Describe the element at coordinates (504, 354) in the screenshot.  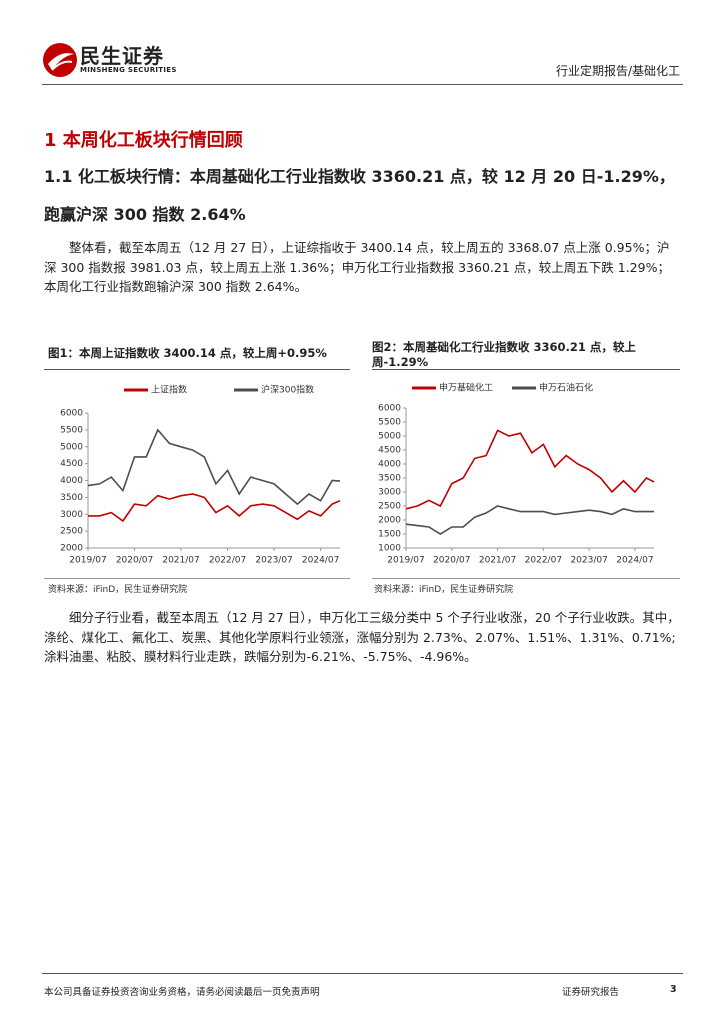
I see `figure-caption: 图2：本周基础化工行业指数收 3360.21 点，较上周-1.29%` at that location.